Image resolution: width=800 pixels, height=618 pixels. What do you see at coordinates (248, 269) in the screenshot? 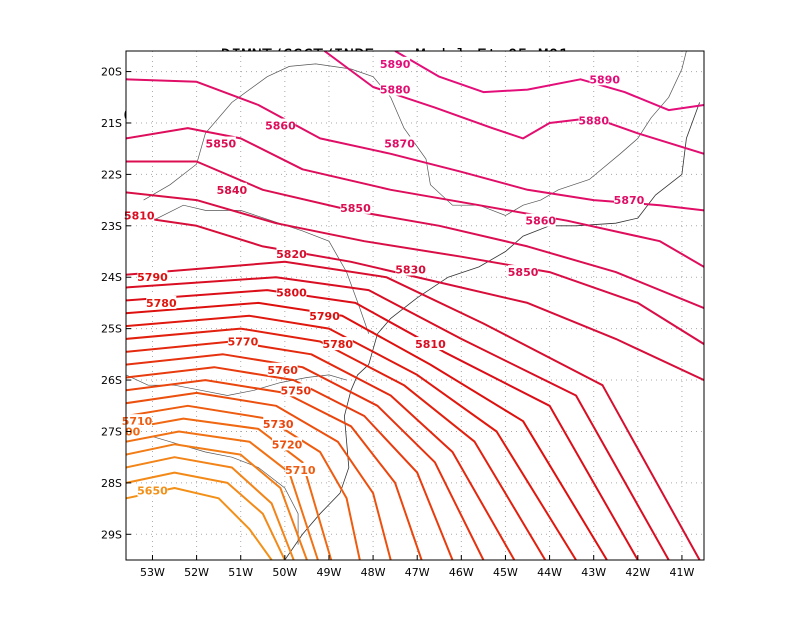
I see `state-border` at bounding box center [248, 269].